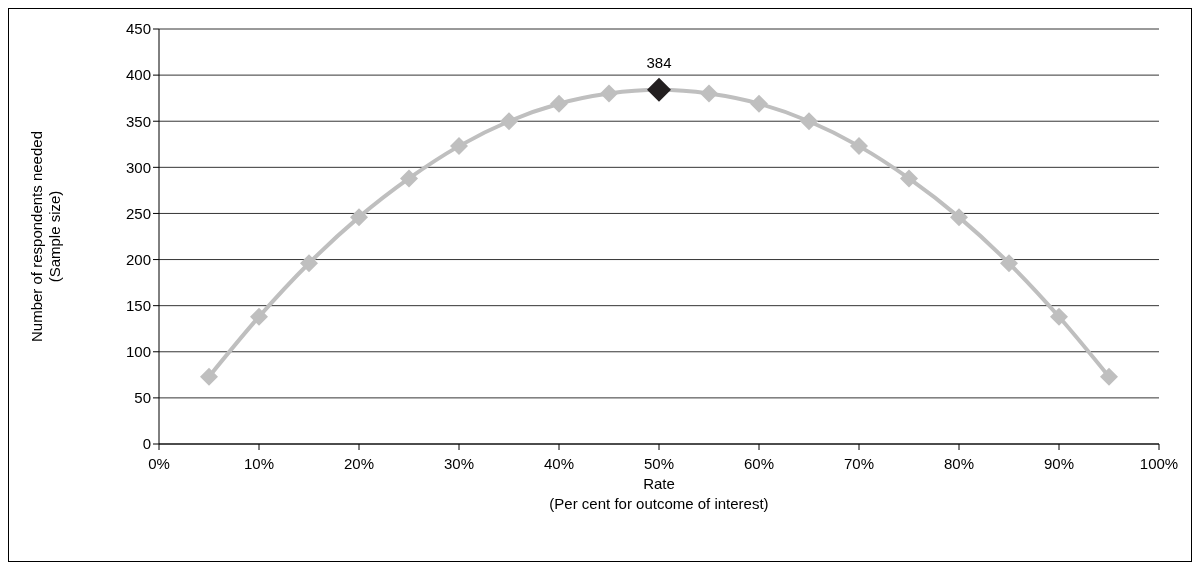 This screenshot has width=1200, height=570. I want to click on y-axis-title: Number of respondents needed (Sample size), so click(45, 236).